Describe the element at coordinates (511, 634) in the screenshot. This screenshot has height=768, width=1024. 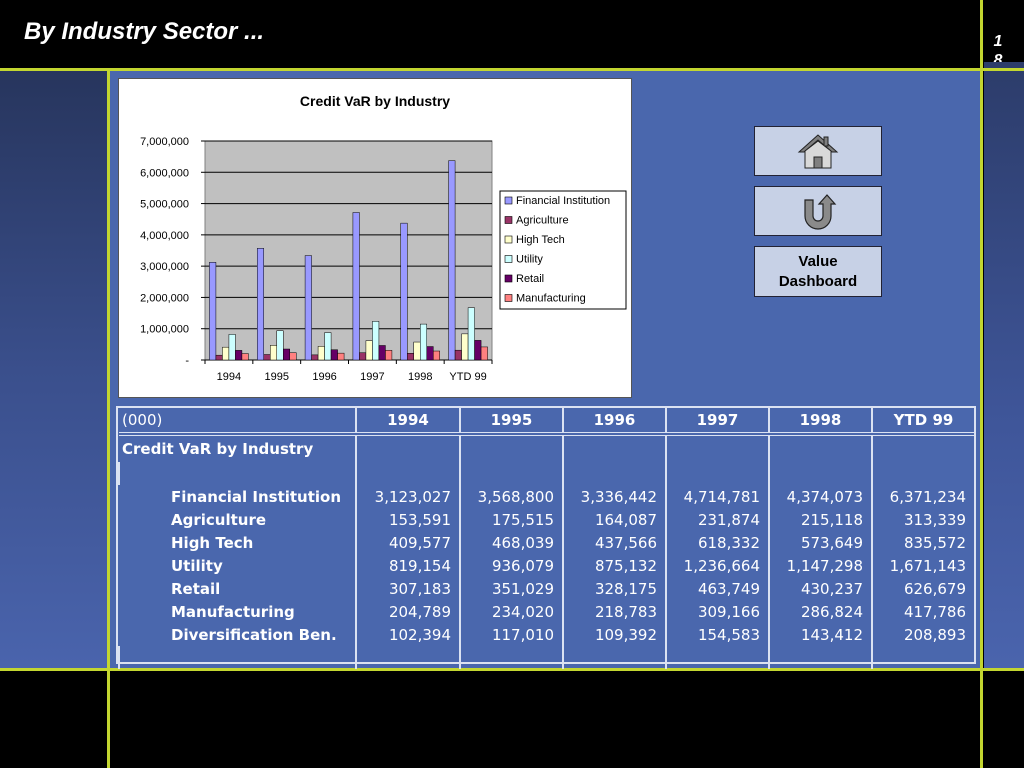
I see `table-cell: 117,010` at that location.